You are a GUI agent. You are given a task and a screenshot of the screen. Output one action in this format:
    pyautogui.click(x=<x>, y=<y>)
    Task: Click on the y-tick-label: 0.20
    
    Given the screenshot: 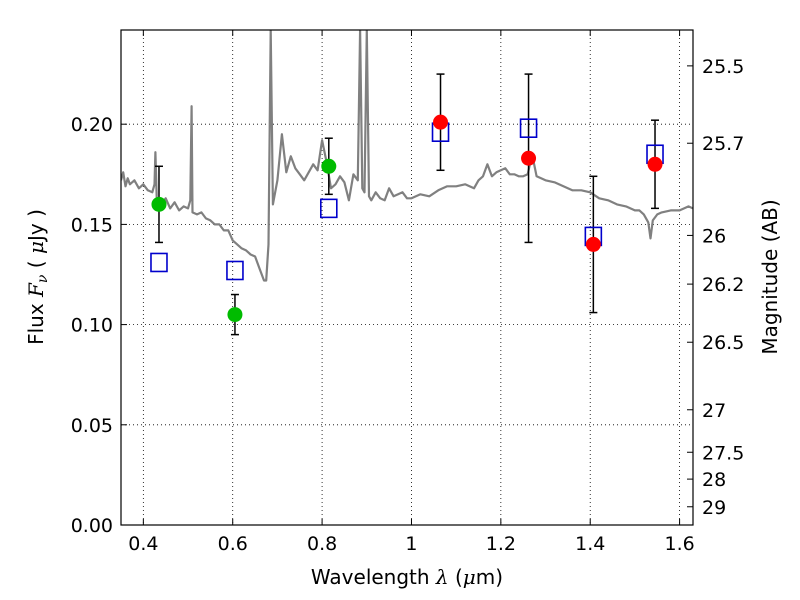 What is the action you would take?
    pyautogui.click(x=92, y=125)
    